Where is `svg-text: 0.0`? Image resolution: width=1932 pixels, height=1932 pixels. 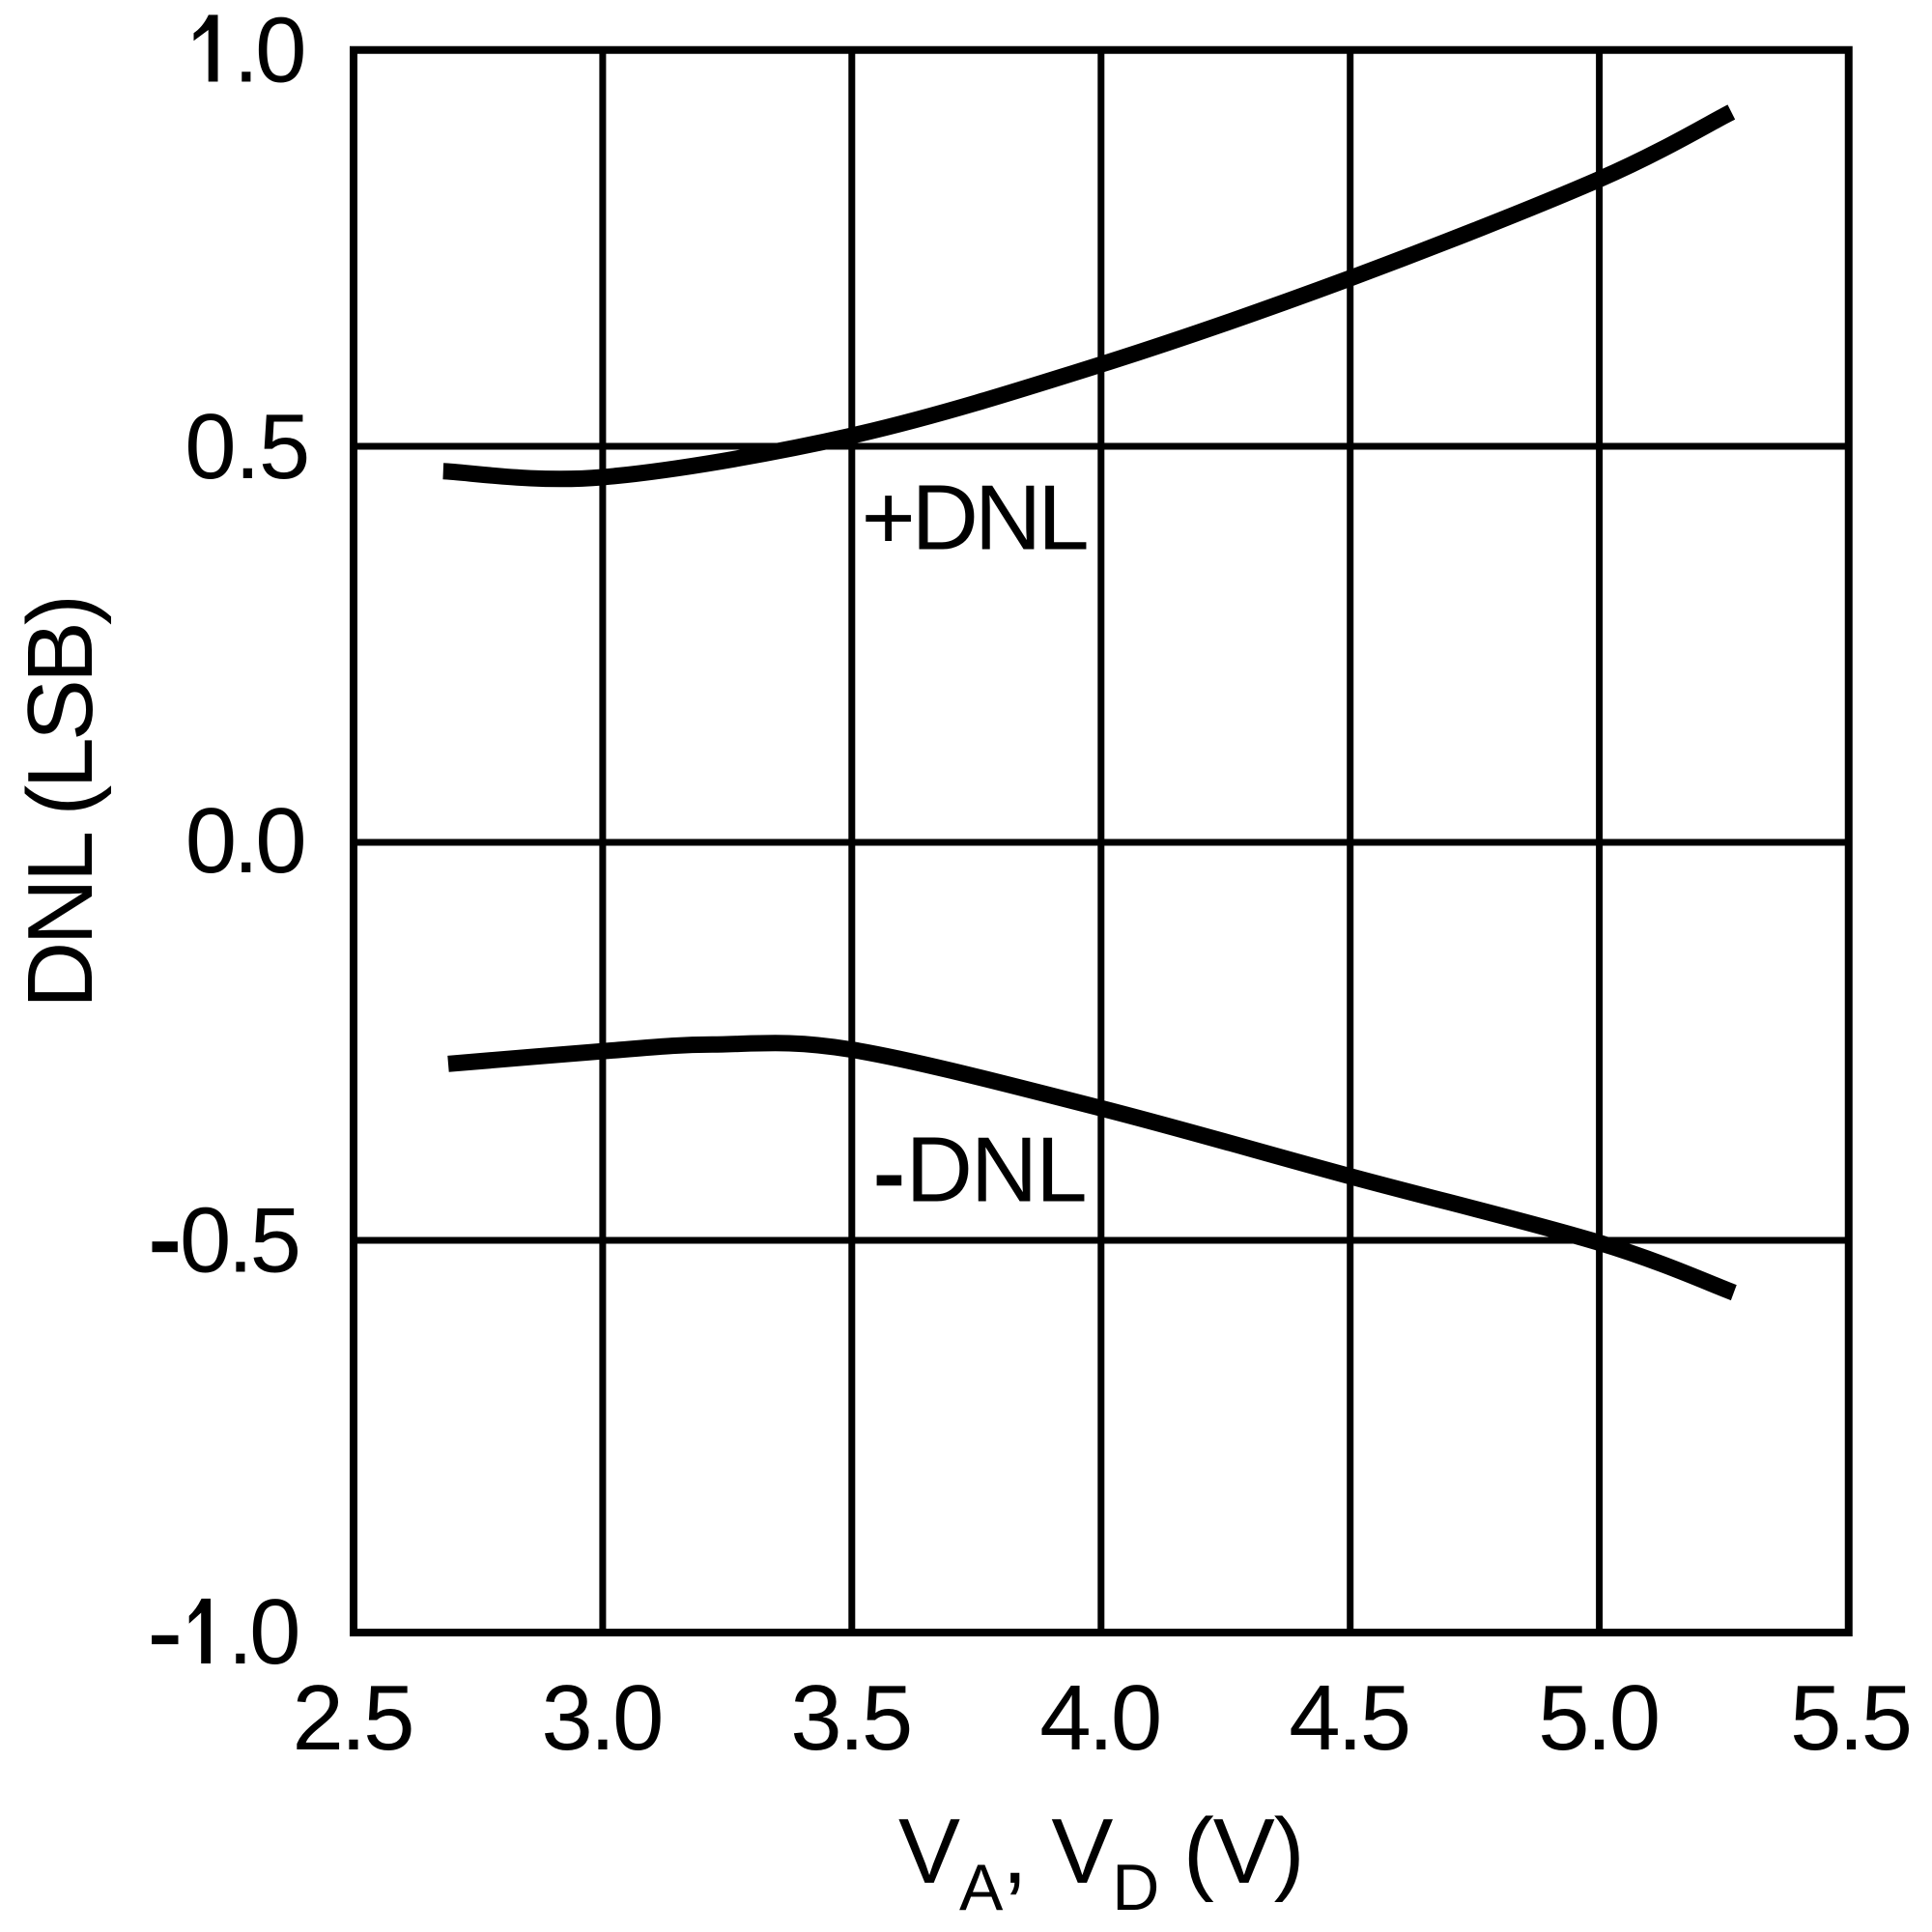 svg-text: 0.0 is located at coordinates (246, 841).